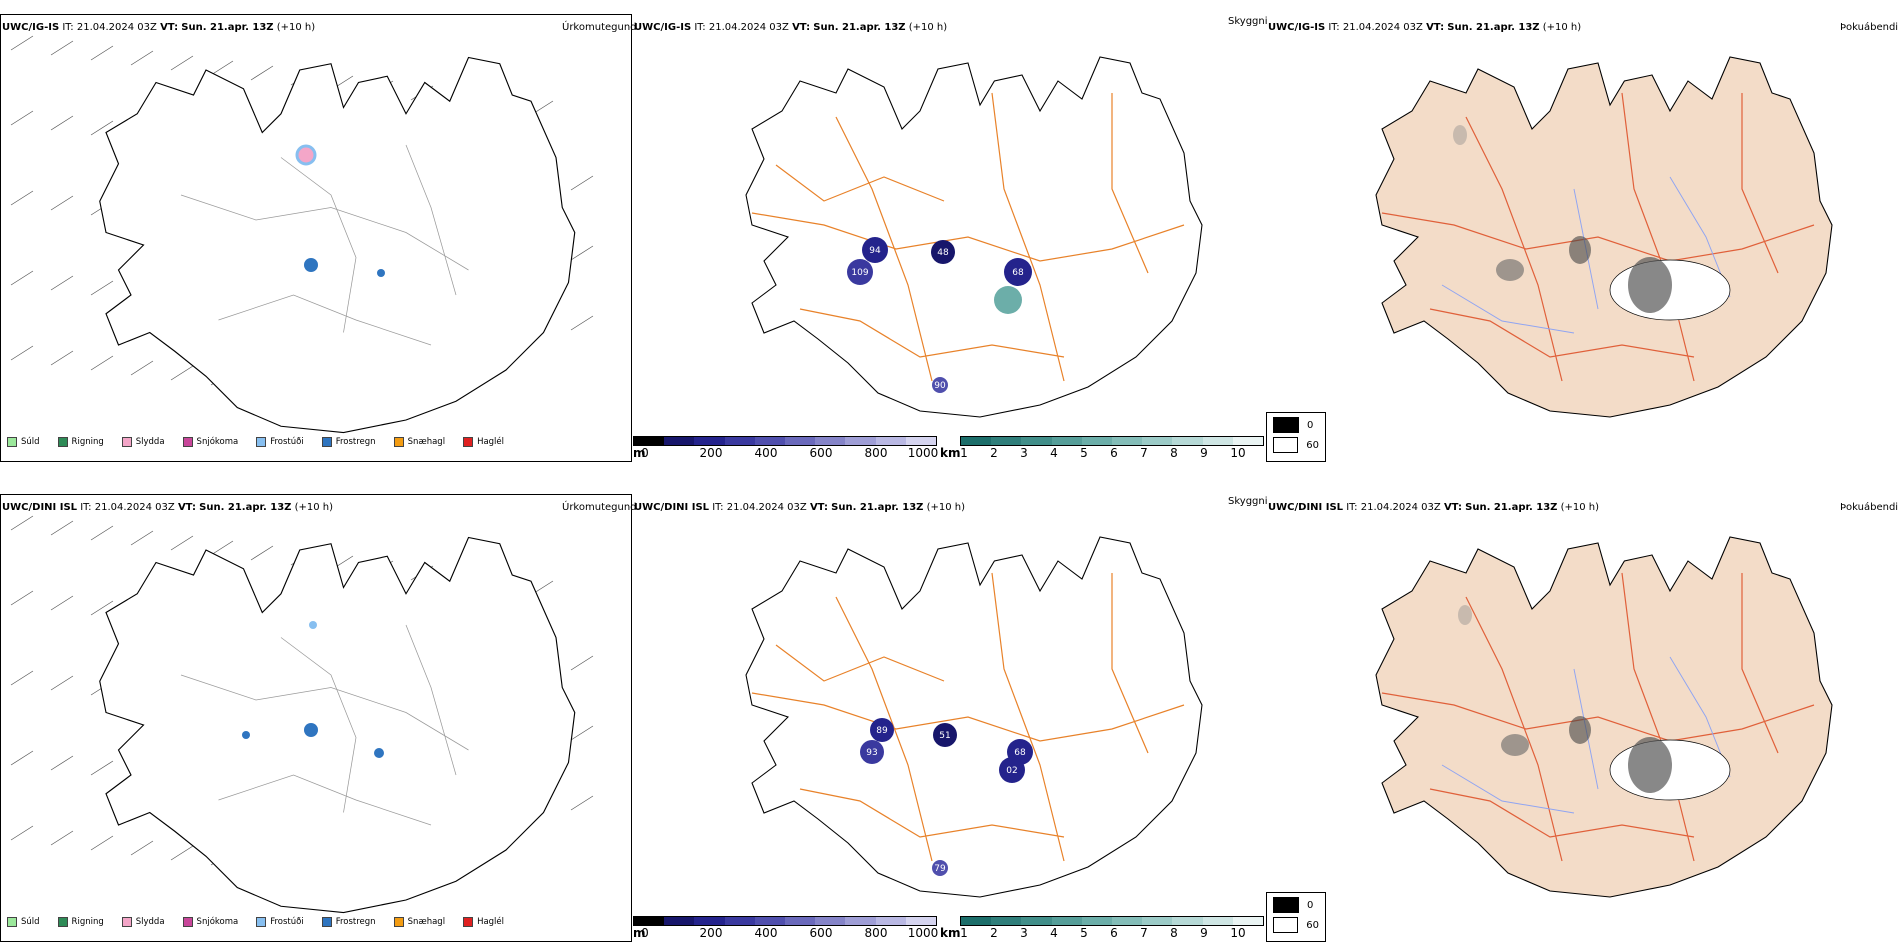 The width and height of the screenshot is (1900, 950). Describe the element at coordinates (882, 731) in the screenshot. I see `peak-label: 89` at that location.